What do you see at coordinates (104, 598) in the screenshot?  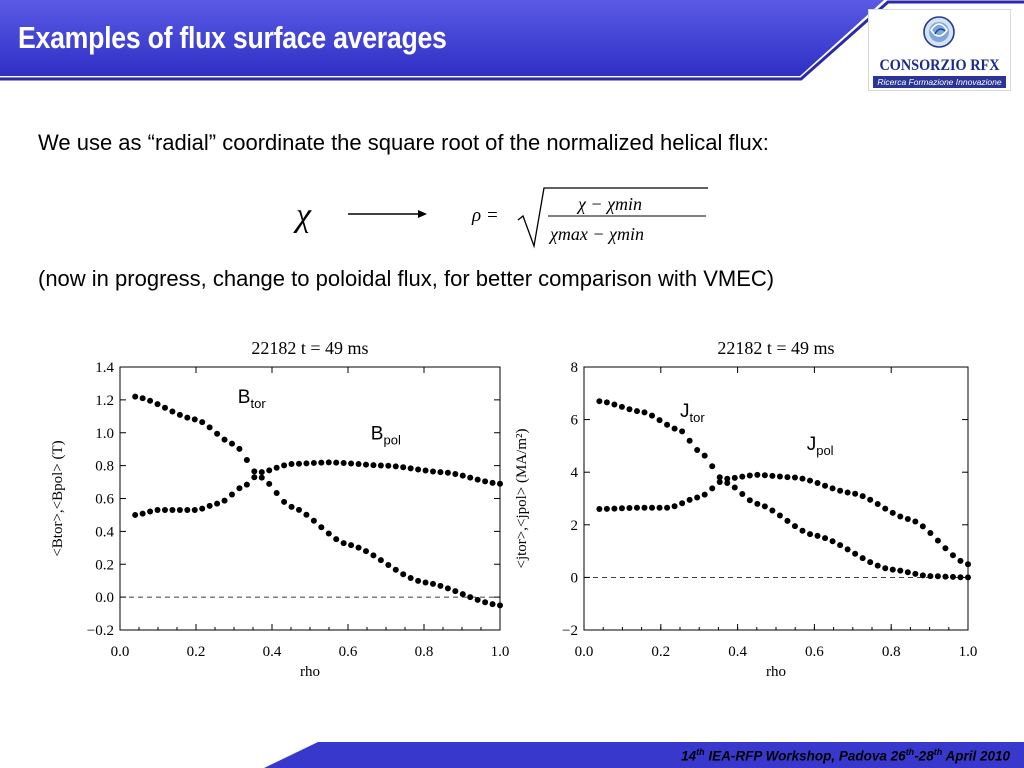 I see `y-tick-label: 0.0` at bounding box center [104, 598].